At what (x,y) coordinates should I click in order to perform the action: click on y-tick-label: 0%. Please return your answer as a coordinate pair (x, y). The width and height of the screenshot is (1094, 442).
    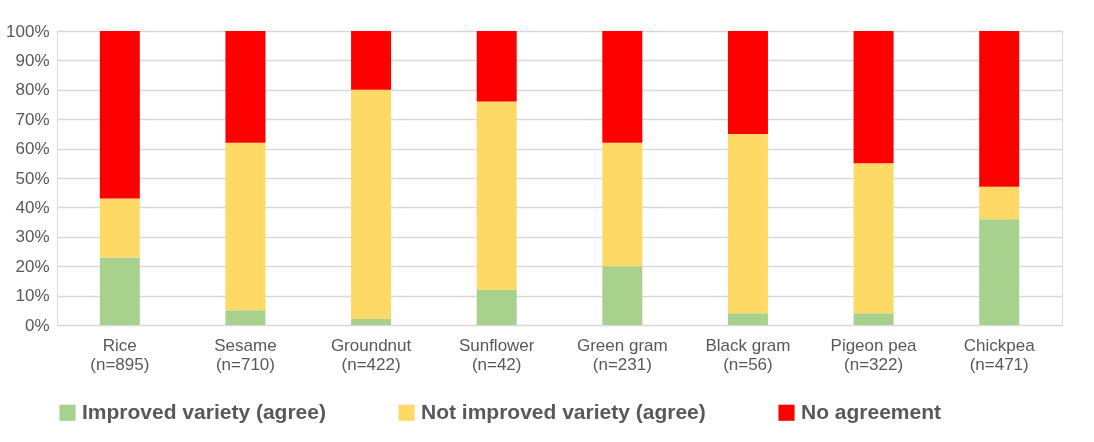
    Looking at the image, I should click on (37, 325).